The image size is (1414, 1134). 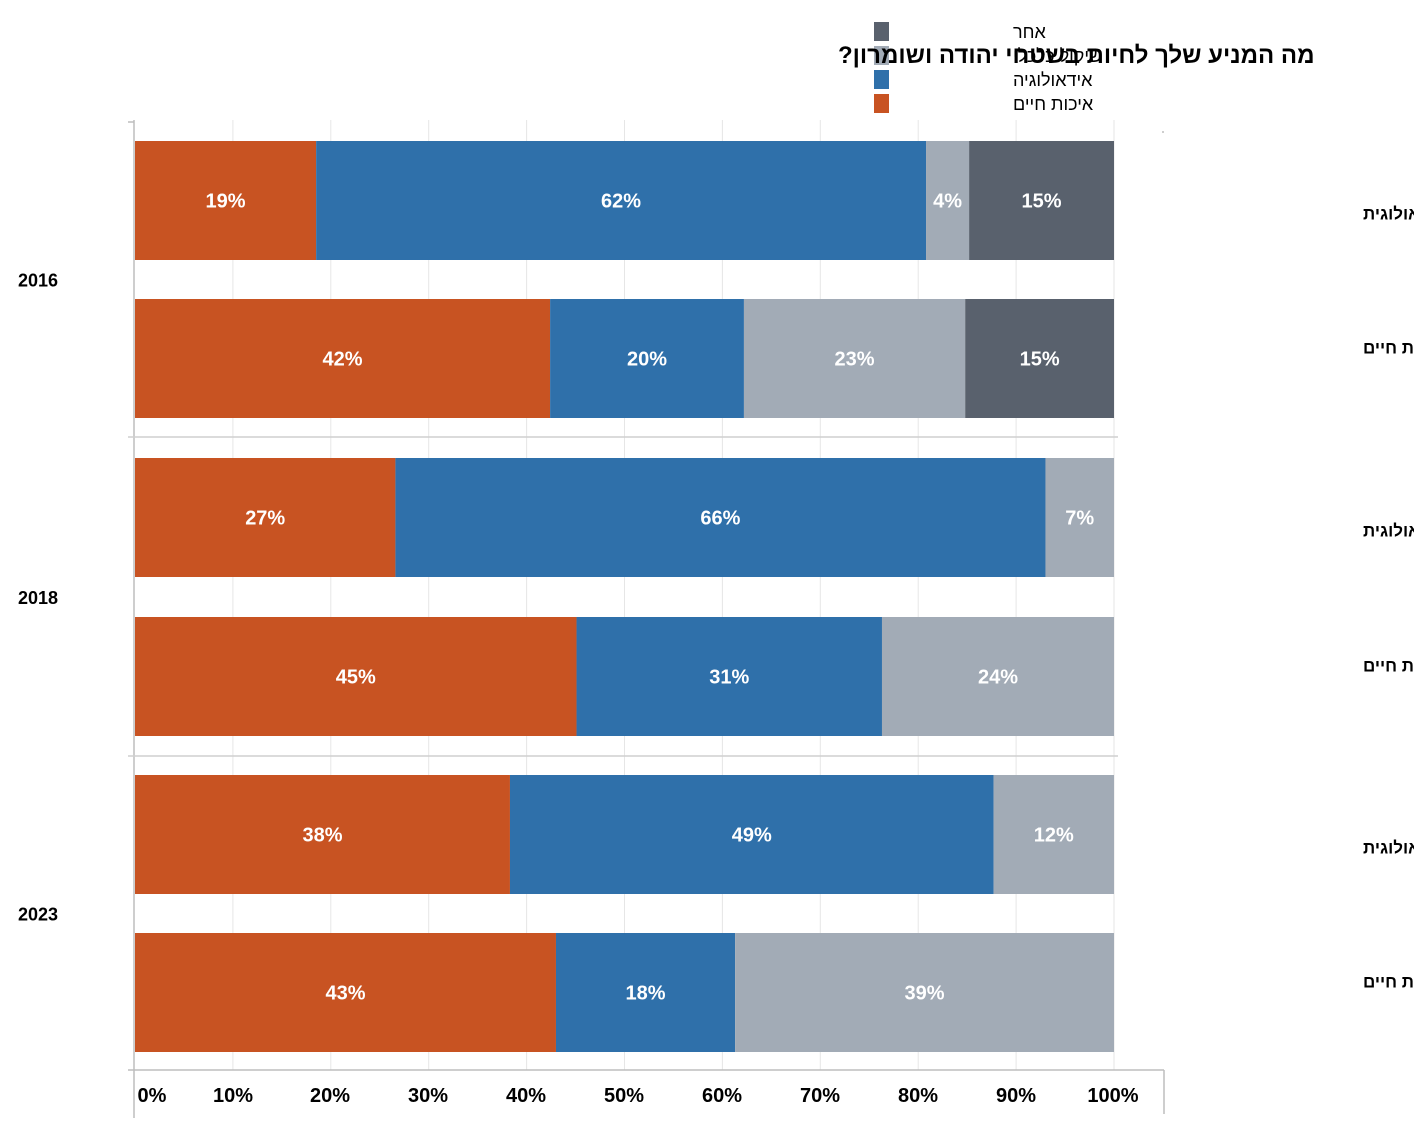 What do you see at coordinates (428, 1096) in the screenshot?
I see `x-tick-label: 30%` at bounding box center [428, 1096].